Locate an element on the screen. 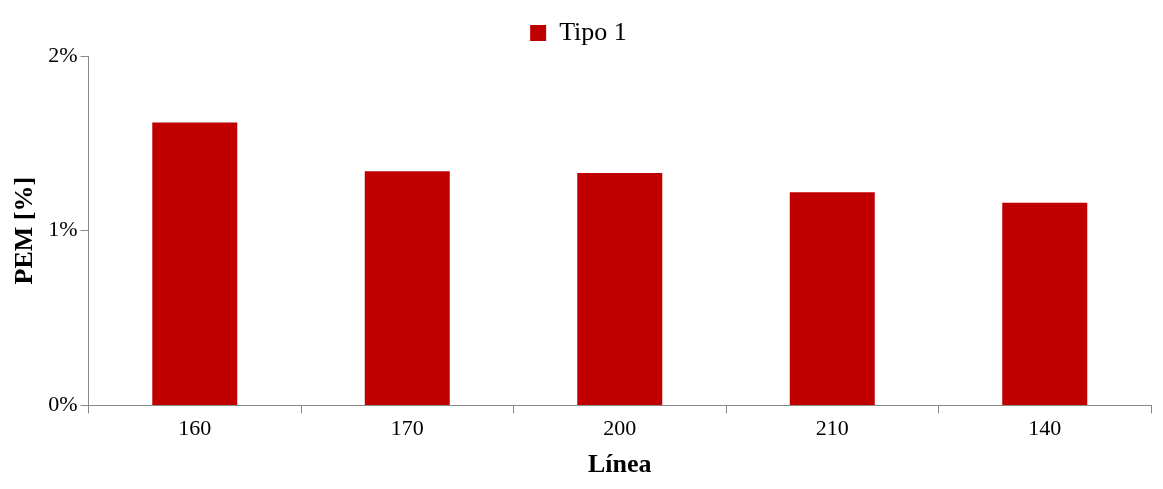 The image size is (1163, 489). y-tick-label: 2% is located at coordinates (63, 54).